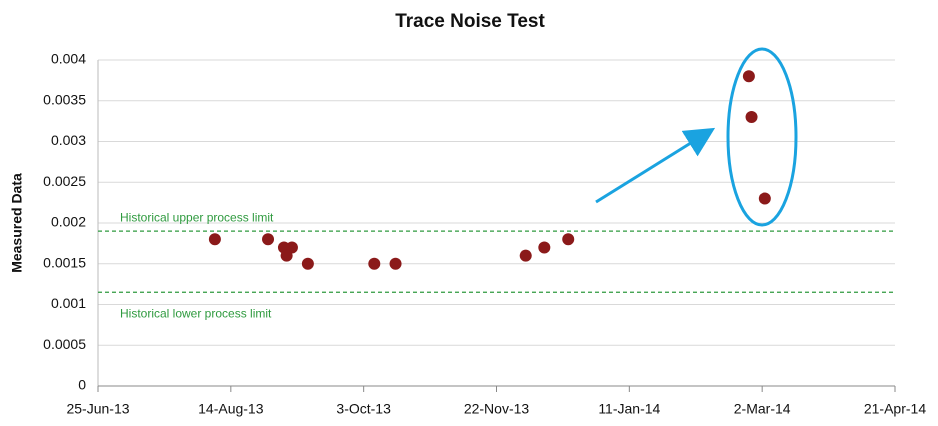 Image resolution: width=938 pixels, height=426 pixels. I want to click on y-tick-label: 0.001, so click(68, 303).